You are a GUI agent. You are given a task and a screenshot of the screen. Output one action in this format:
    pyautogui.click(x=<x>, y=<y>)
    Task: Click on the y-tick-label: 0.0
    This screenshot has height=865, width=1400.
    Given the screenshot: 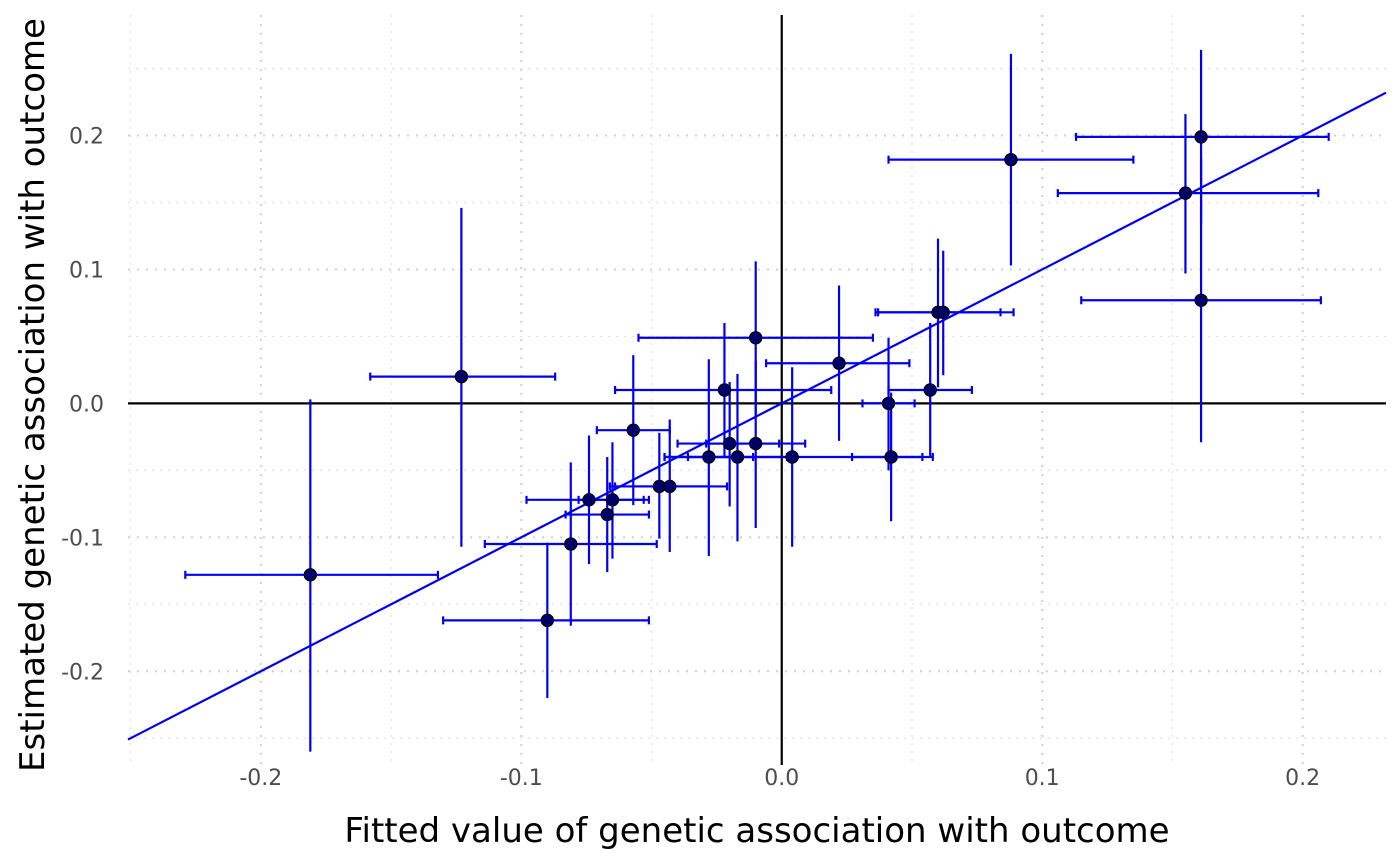 What is the action you would take?
    pyautogui.click(x=86, y=404)
    